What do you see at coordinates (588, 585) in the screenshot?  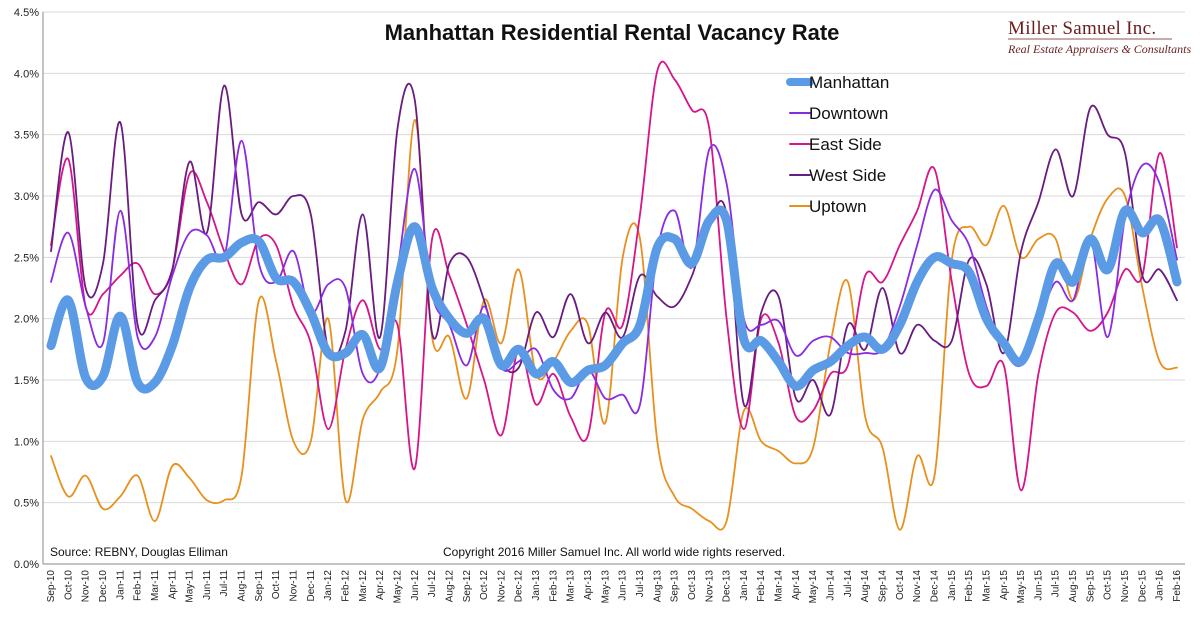 I see `x-tick-label: Apr-13` at bounding box center [588, 585].